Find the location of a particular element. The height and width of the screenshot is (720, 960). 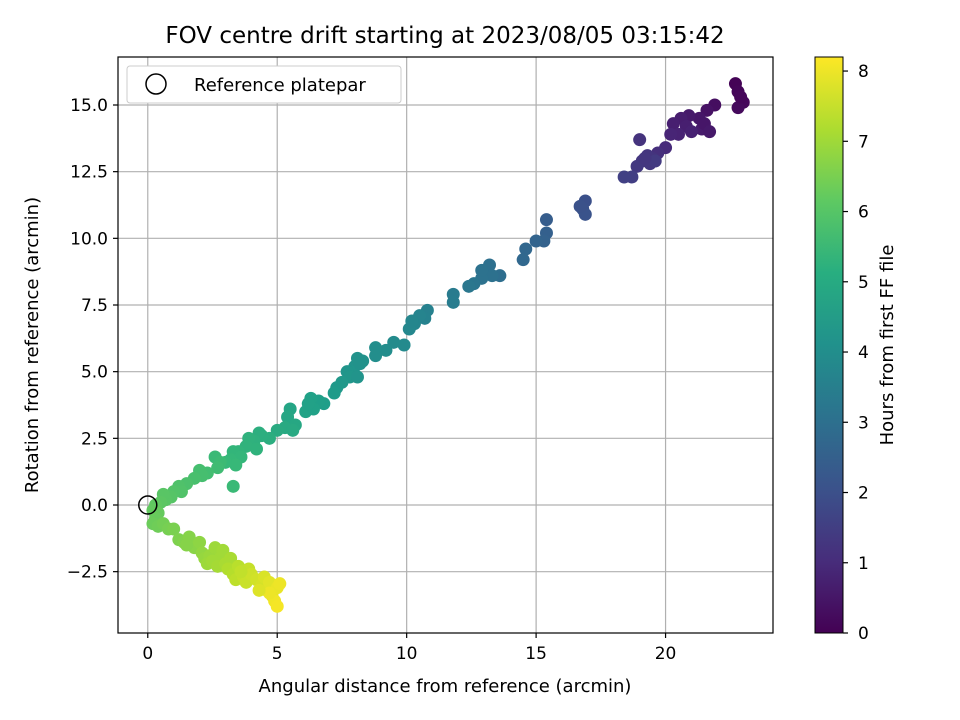

x-tick-label: 10 is located at coordinates (407, 654).